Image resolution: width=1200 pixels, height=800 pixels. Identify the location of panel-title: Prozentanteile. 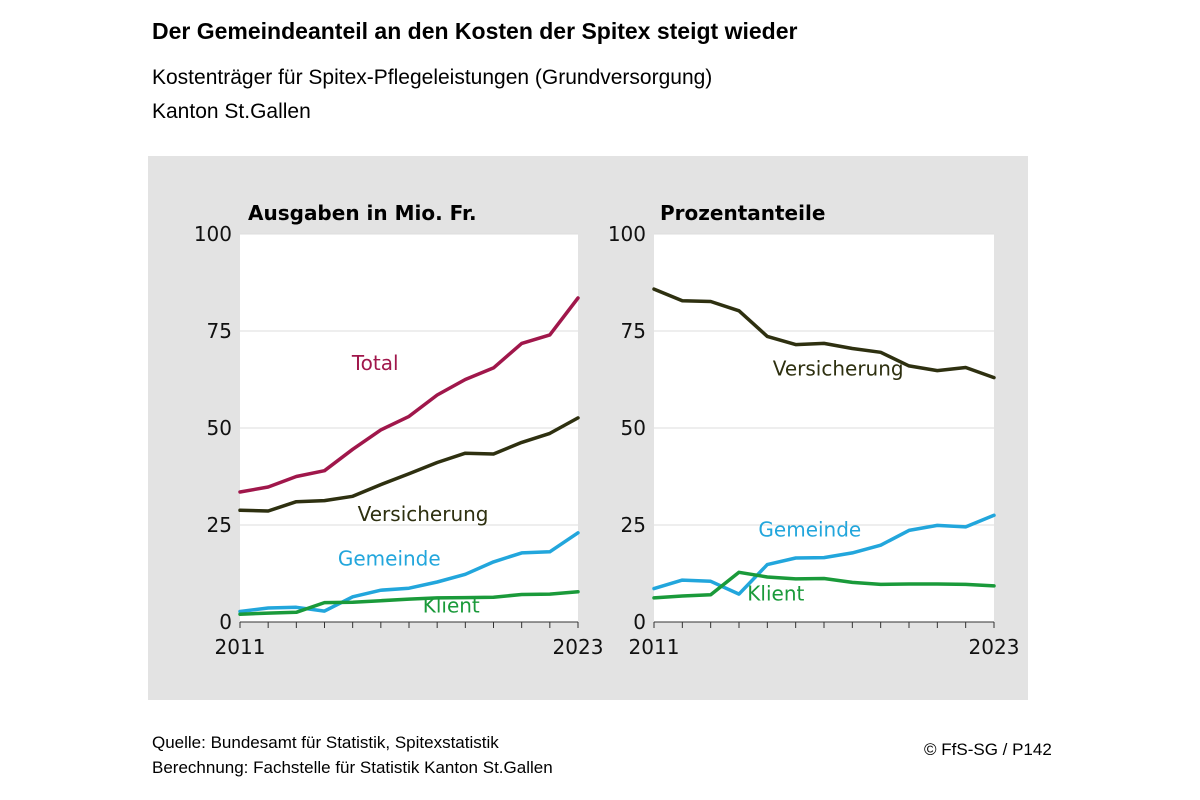
(742, 213).